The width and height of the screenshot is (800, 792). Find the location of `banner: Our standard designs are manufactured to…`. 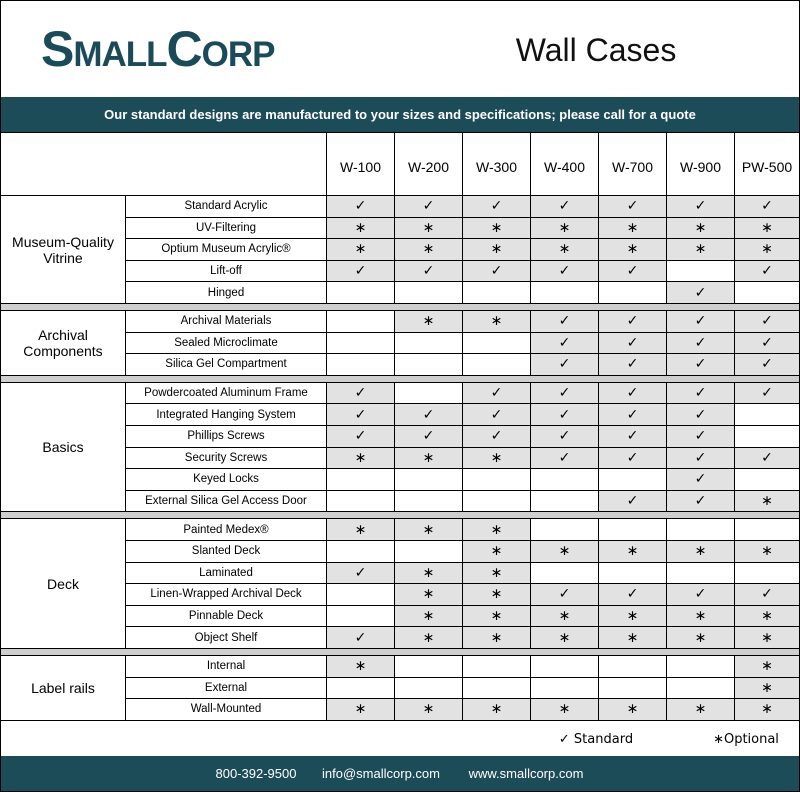

banner: Our standard designs are manufactured to… is located at coordinates (400, 114).